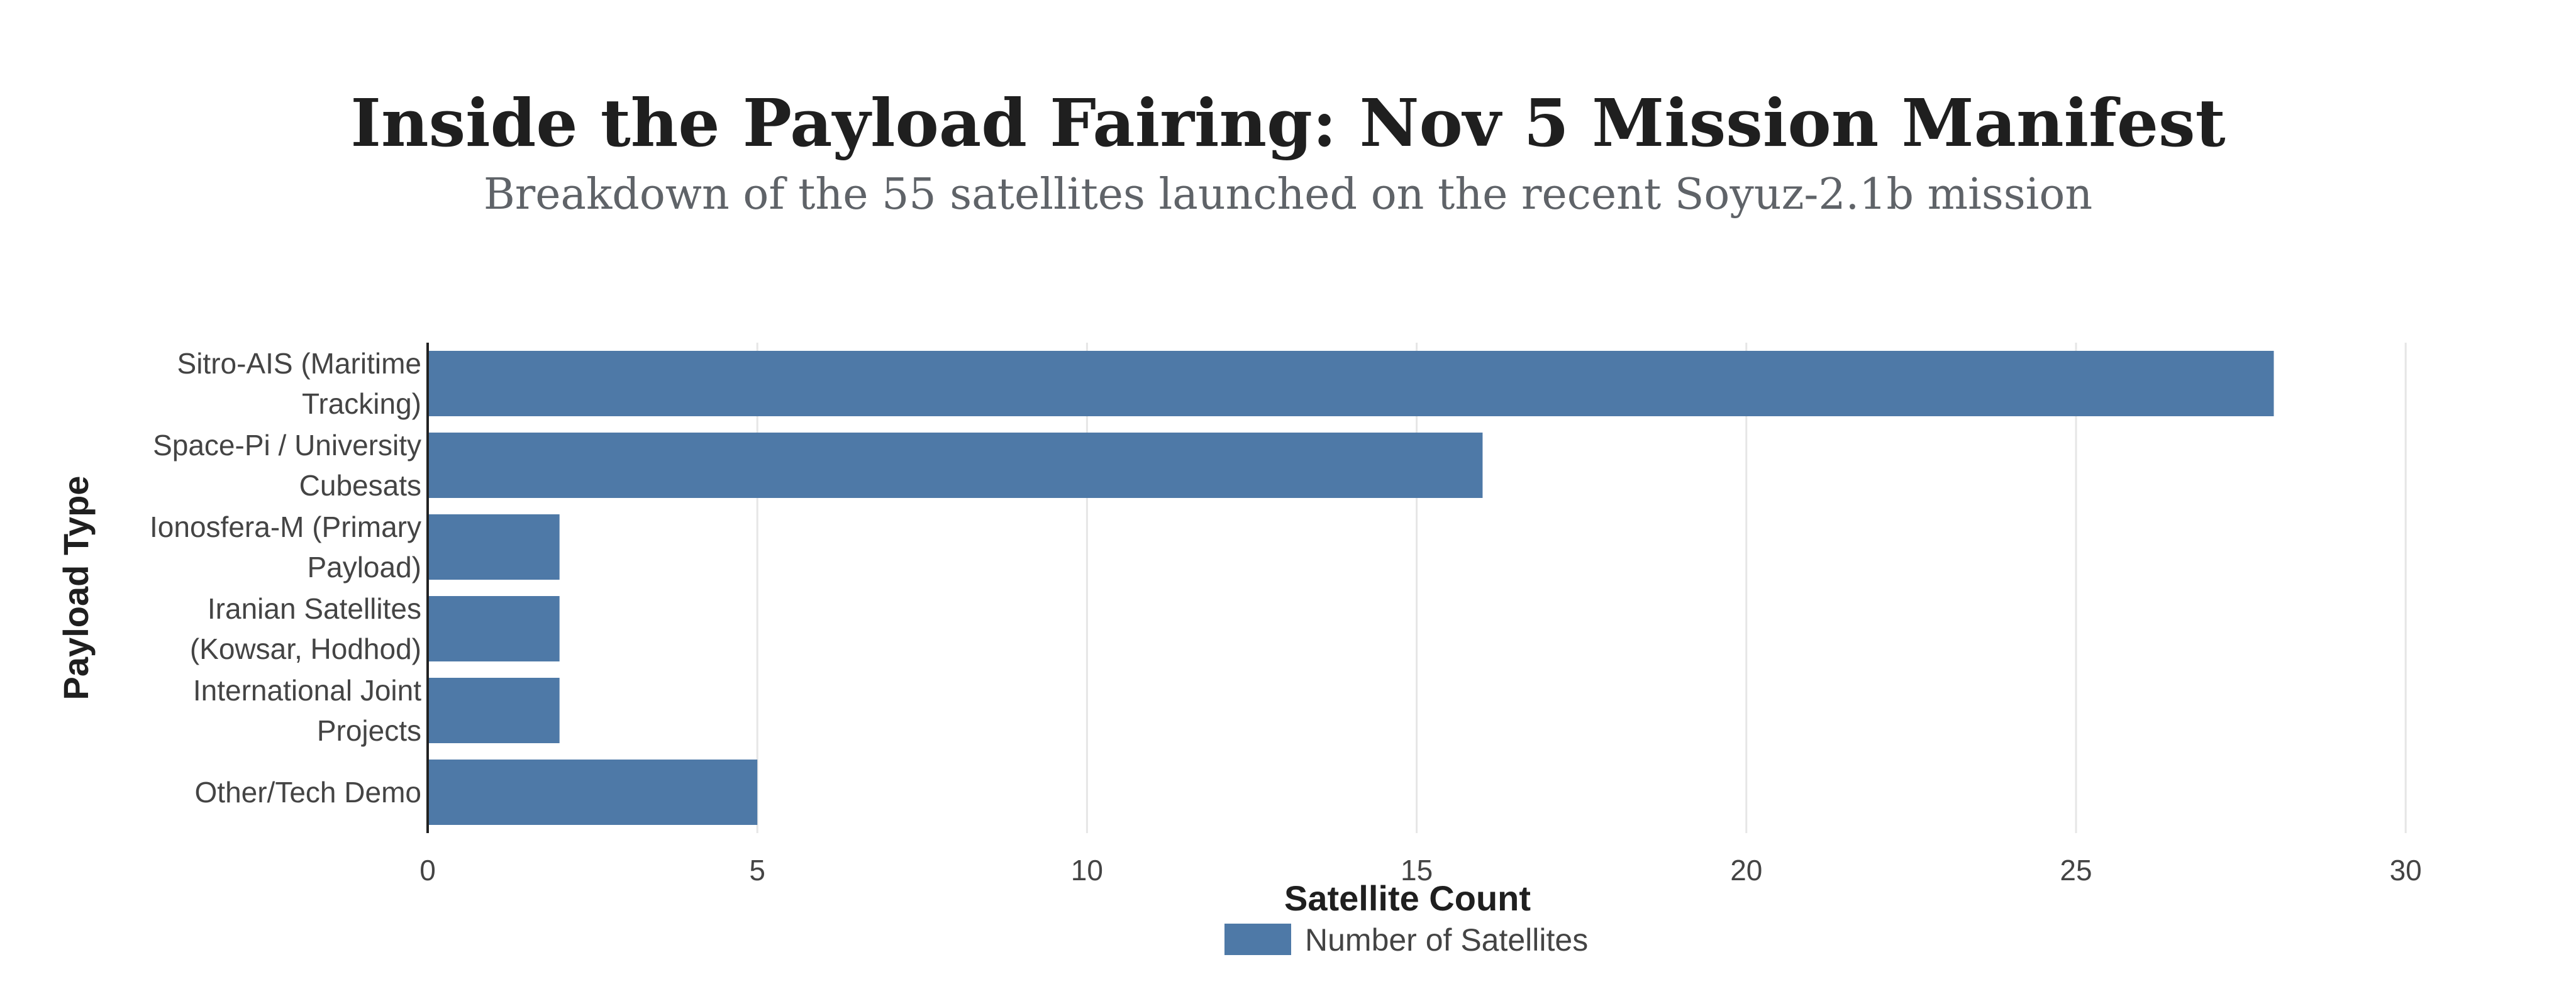 The height and width of the screenshot is (1006, 2576). What do you see at coordinates (364, 567) in the screenshot?
I see `category-label-line: Payload)` at bounding box center [364, 567].